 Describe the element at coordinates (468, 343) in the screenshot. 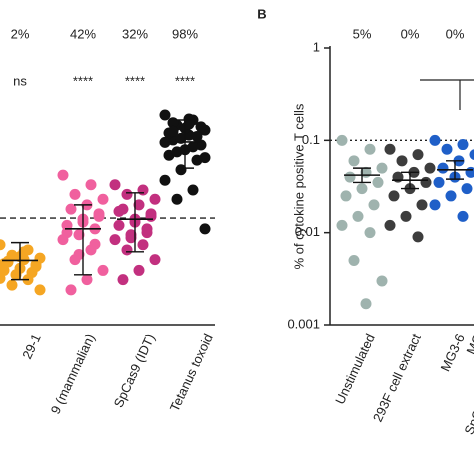

I see `x-tick-label: MG` at that location.